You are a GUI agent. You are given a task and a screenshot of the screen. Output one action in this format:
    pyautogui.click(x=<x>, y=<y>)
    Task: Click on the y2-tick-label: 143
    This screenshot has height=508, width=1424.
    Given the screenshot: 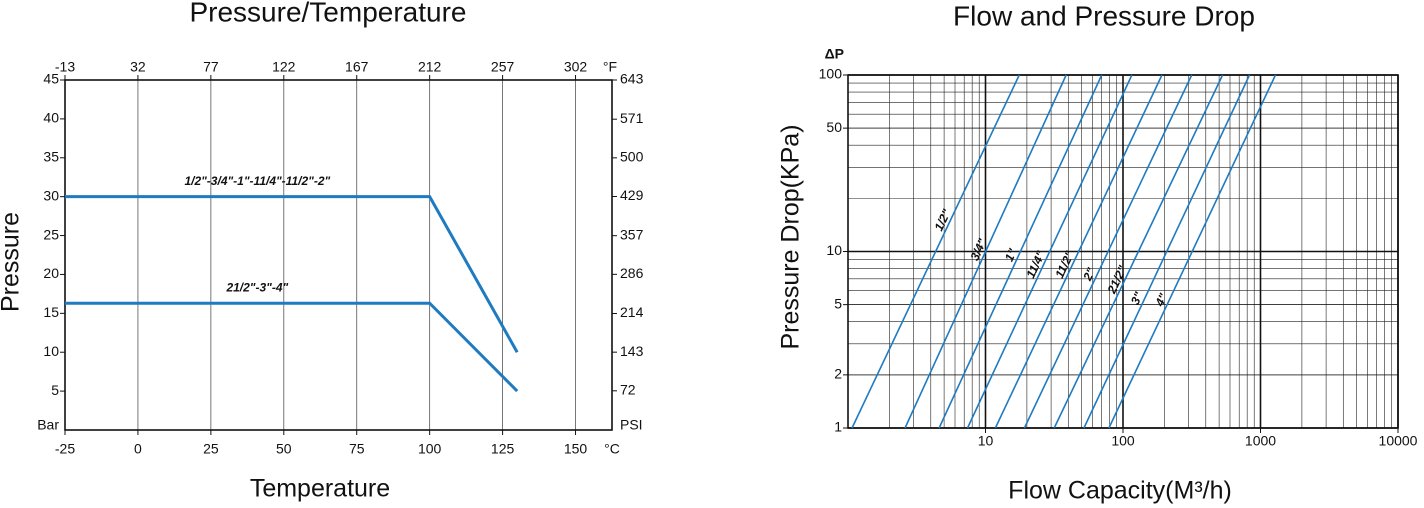 What is the action you would take?
    pyautogui.click(x=632, y=351)
    